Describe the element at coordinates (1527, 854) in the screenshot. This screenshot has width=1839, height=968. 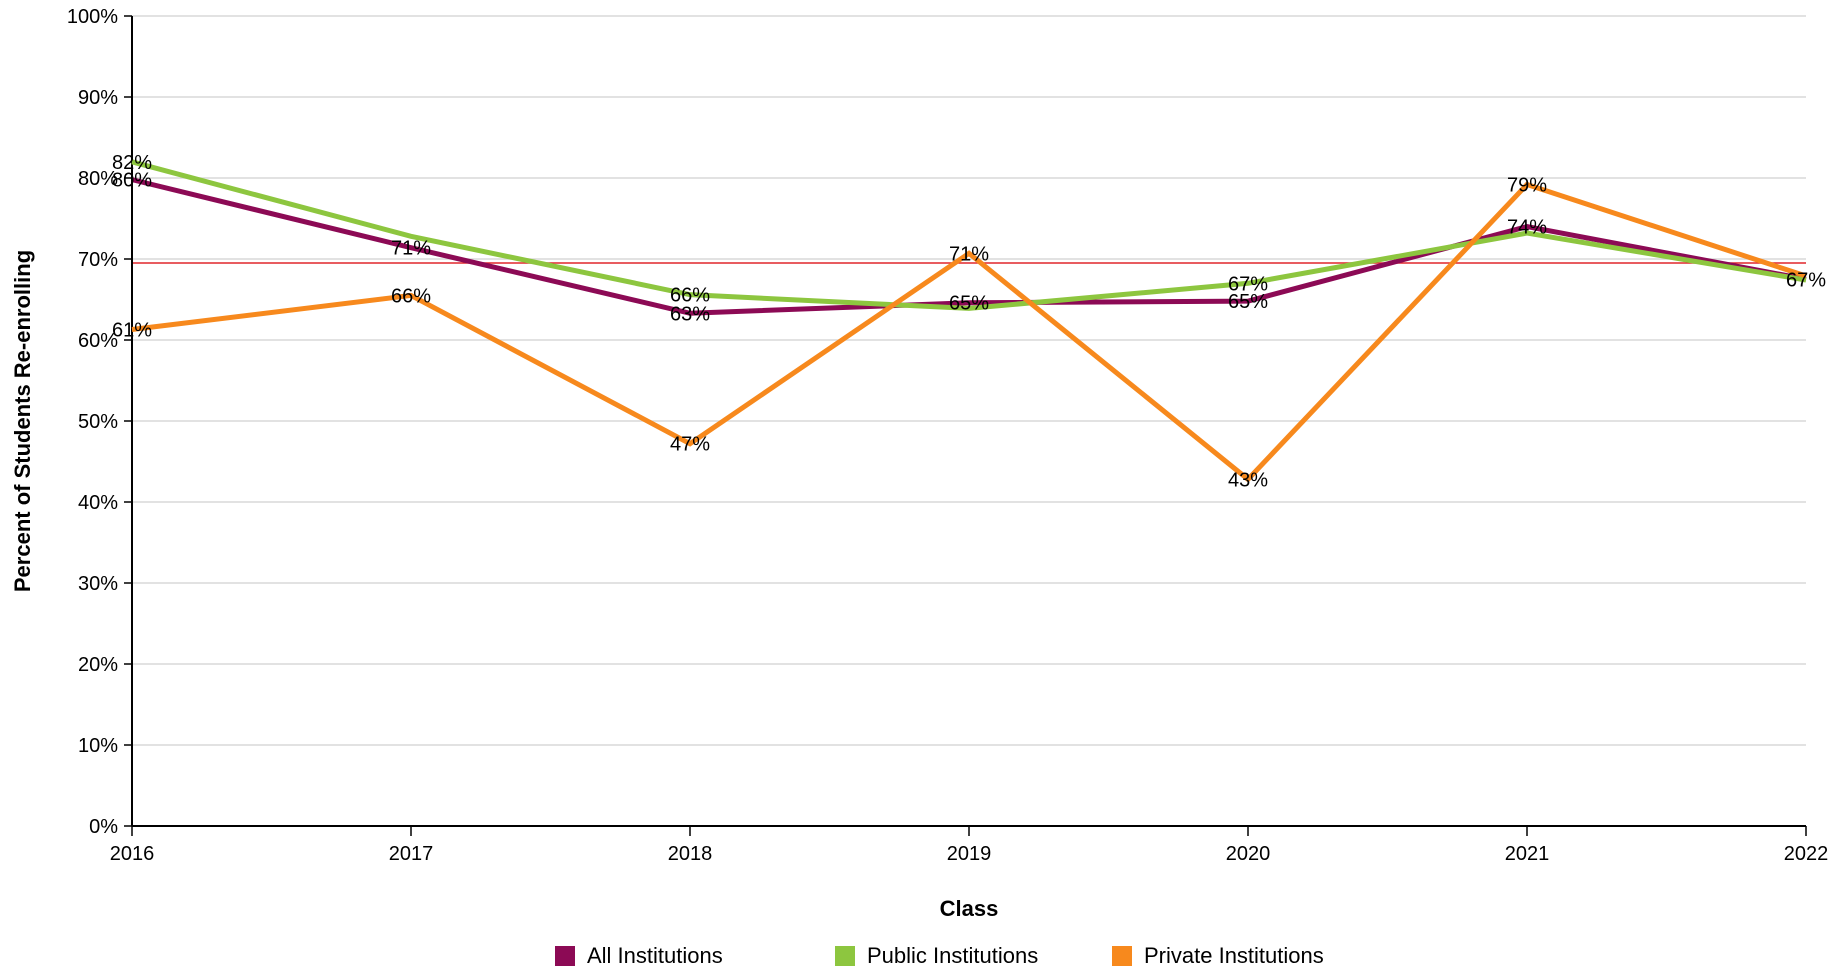
I see `x-tick-label: 2021` at that location.